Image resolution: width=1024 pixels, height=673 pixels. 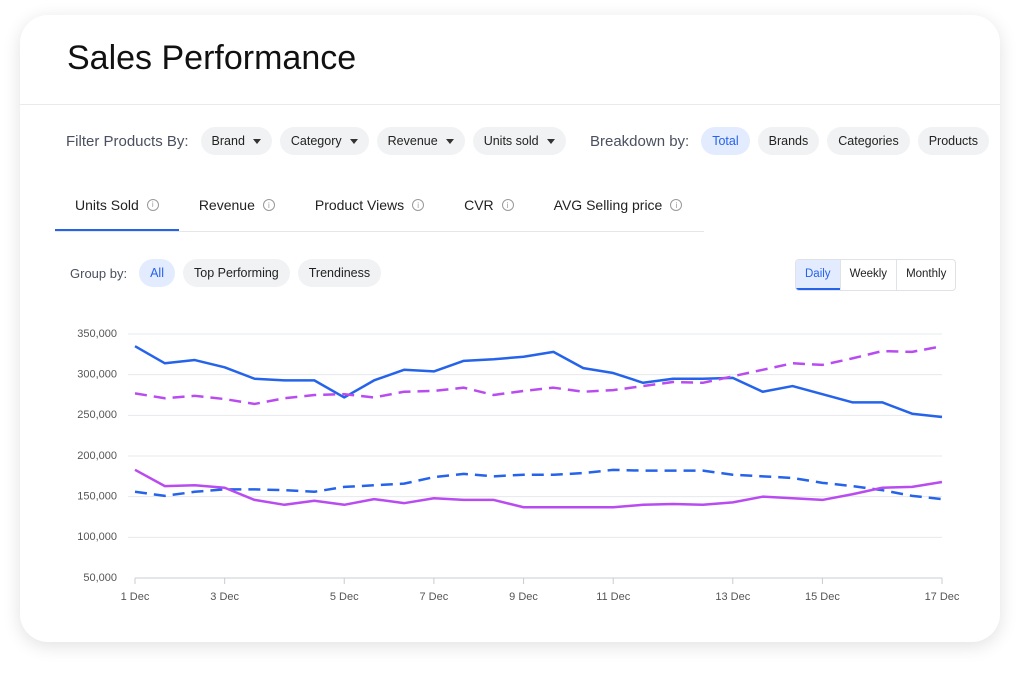 I want to click on y-tick-label: 300,000, so click(x=97, y=375).